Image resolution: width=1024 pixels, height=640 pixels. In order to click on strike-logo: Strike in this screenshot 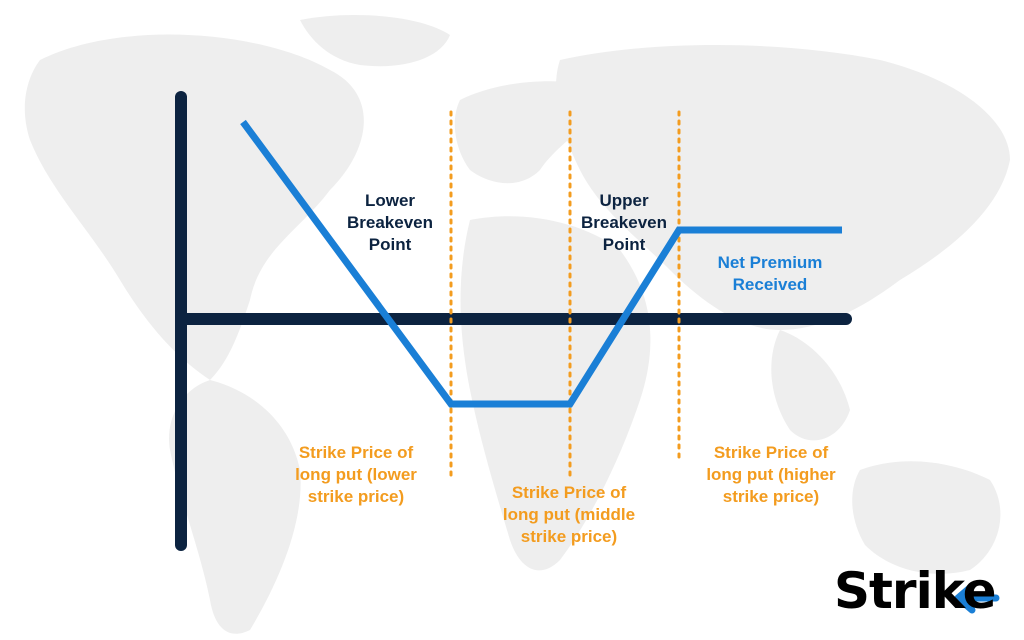, I will do `click(915, 591)`.